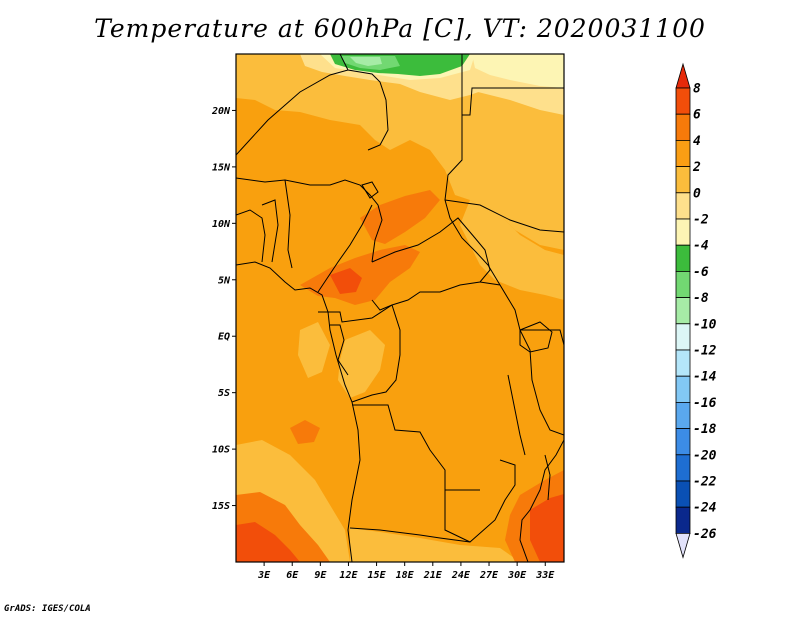 This screenshot has width=800, height=618. I want to click on lon-tick-label: 15E, so click(377, 575).